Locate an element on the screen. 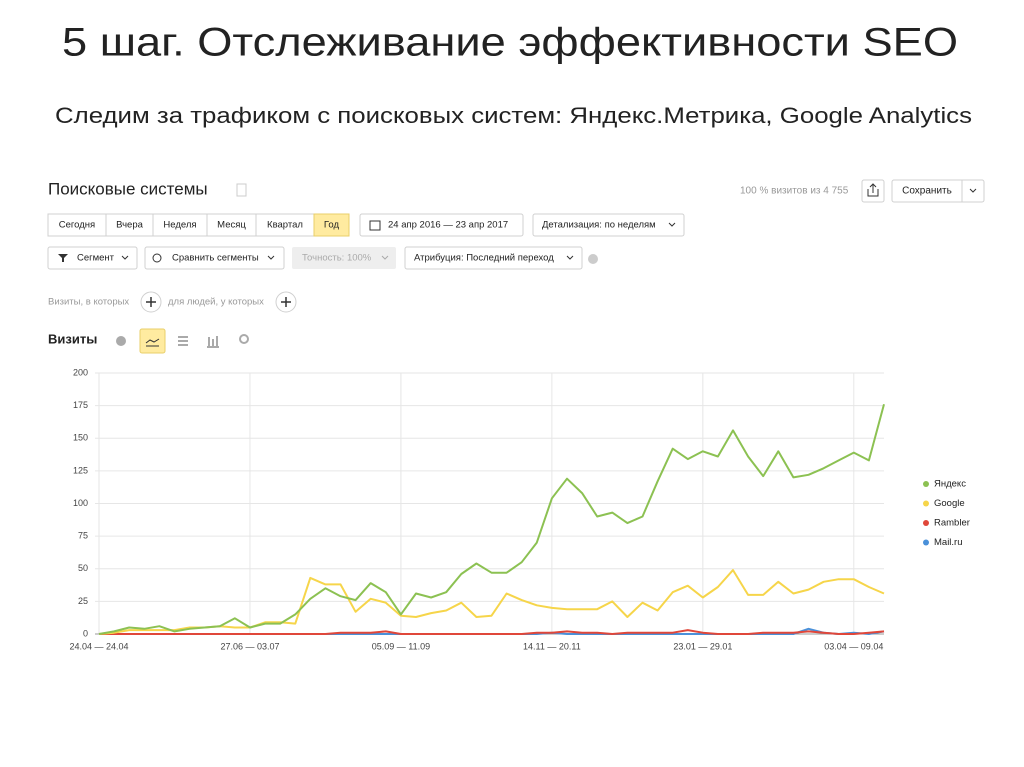 The width and height of the screenshot is (1024, 767). x-tick-label: 05.09 — 11.09 is located at coordinates (401, 646).